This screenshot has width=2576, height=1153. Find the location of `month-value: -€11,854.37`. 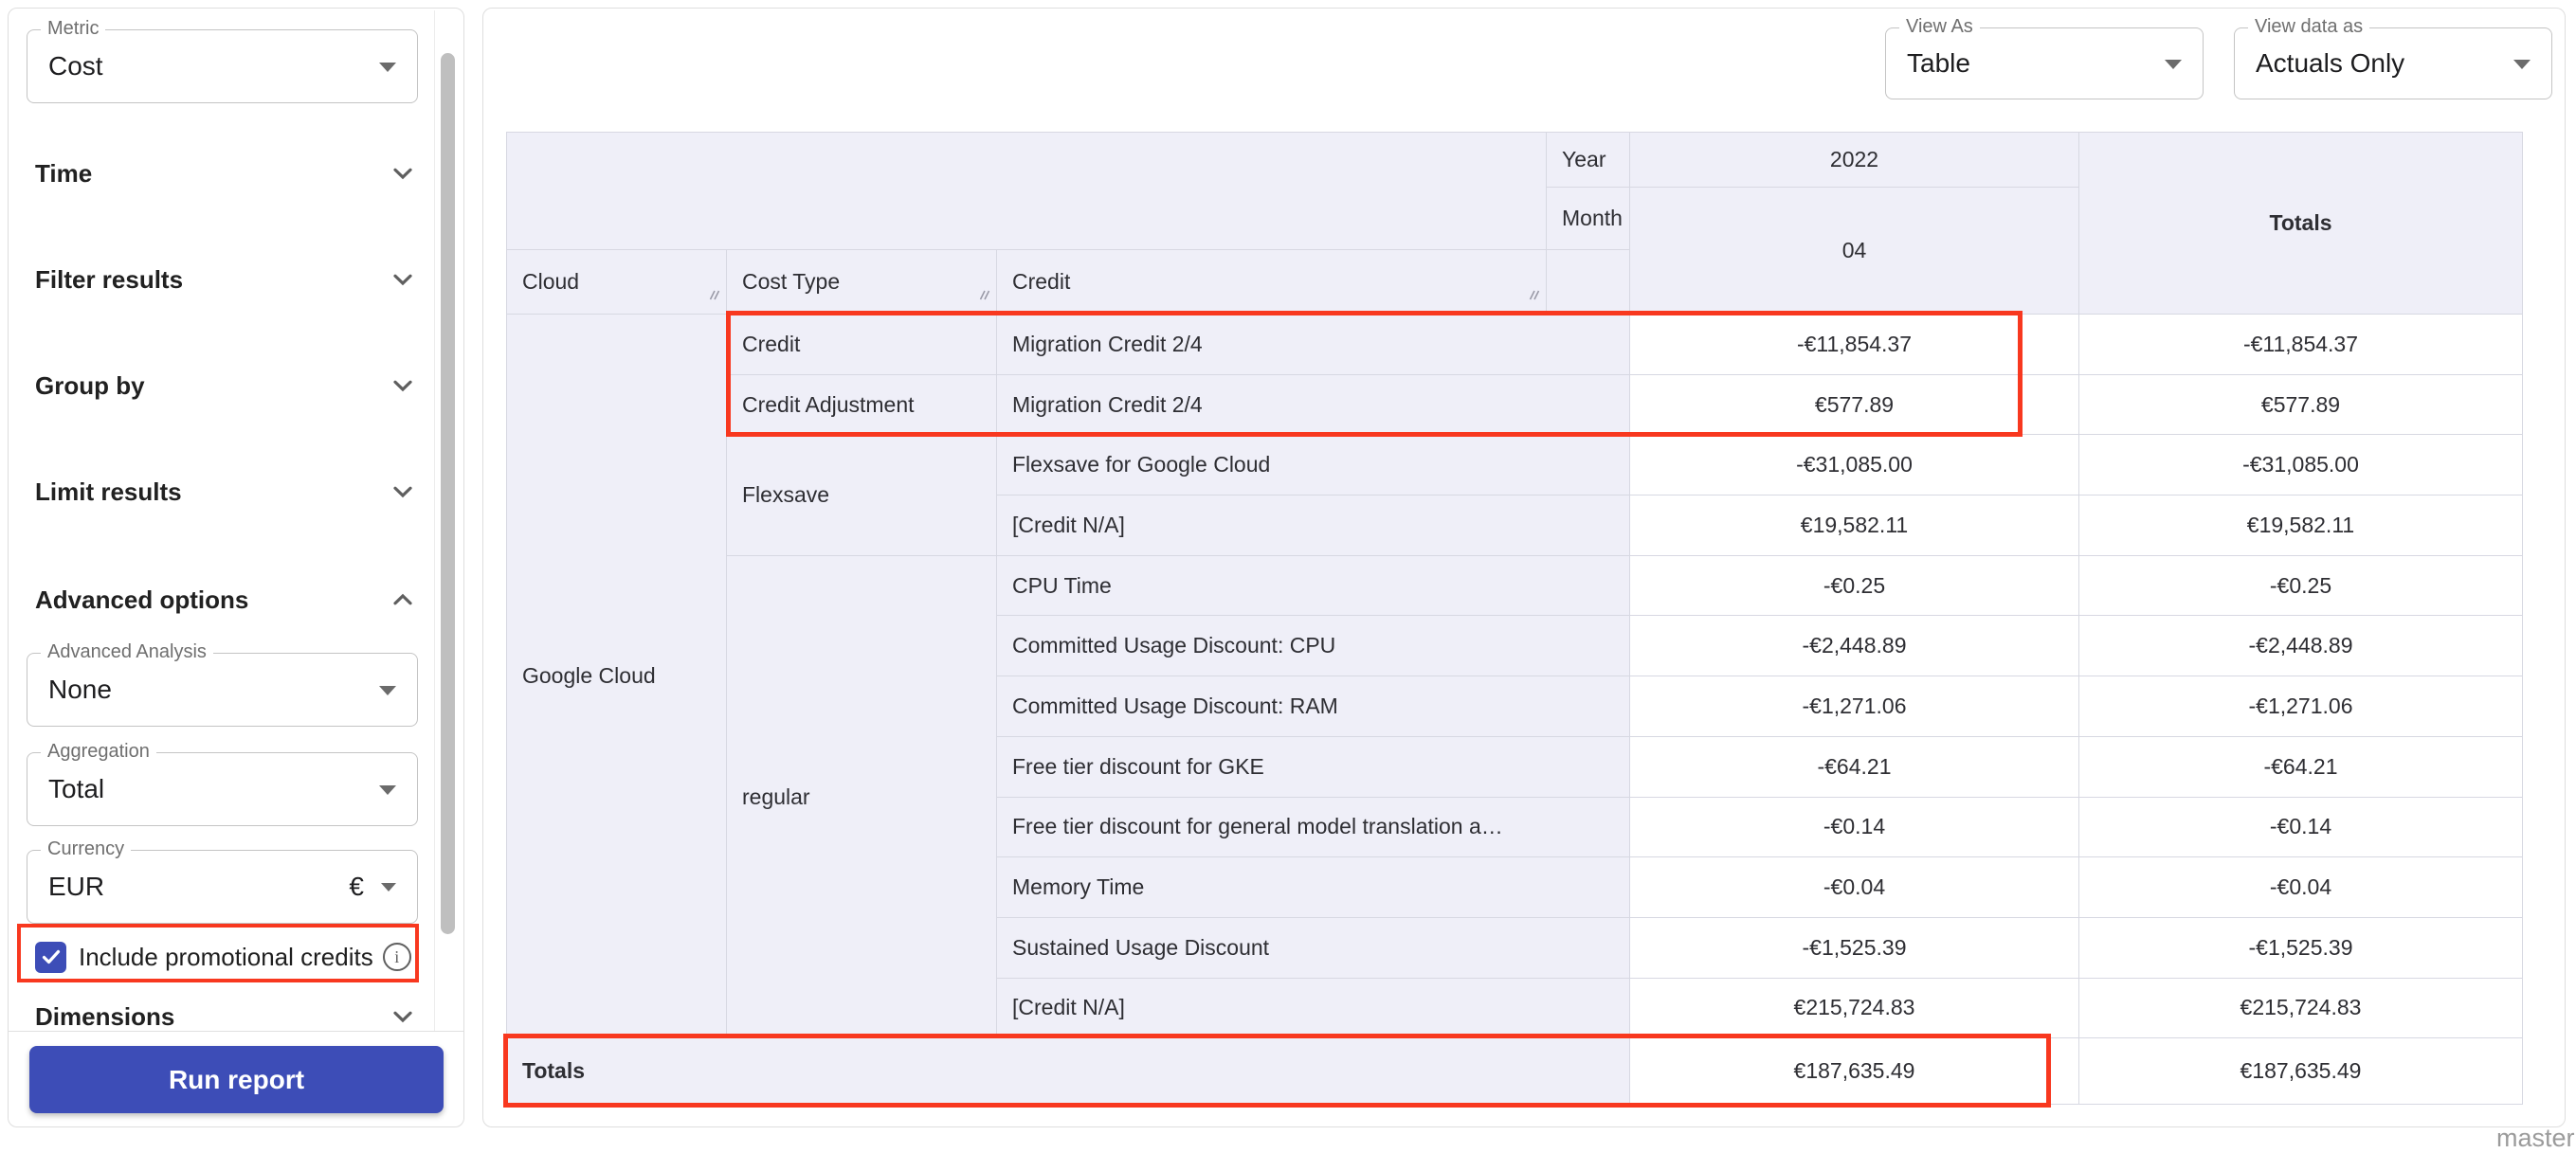

month-value: -€11,854.37 is located at coordinates (1854, 345).